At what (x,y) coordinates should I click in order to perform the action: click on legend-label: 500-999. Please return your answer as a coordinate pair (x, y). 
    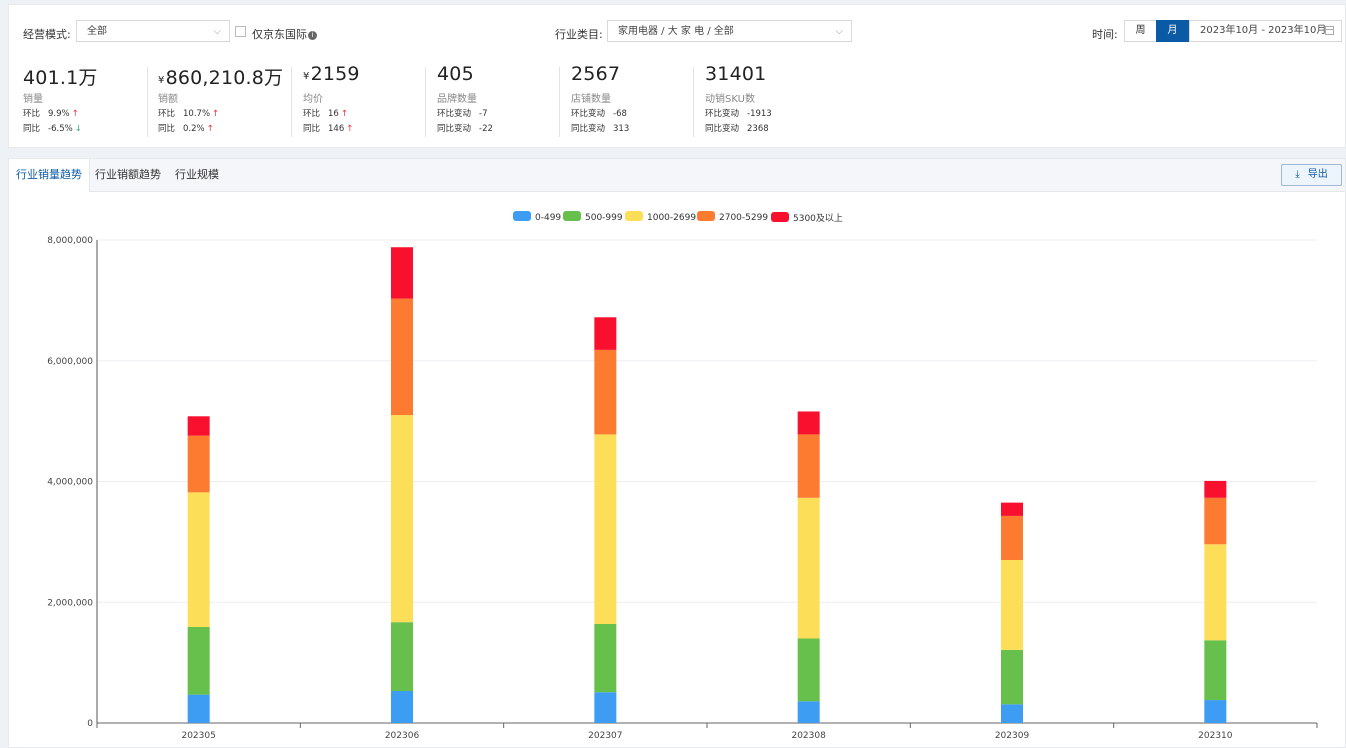
    Looking at the image, I should click on (604, 218).